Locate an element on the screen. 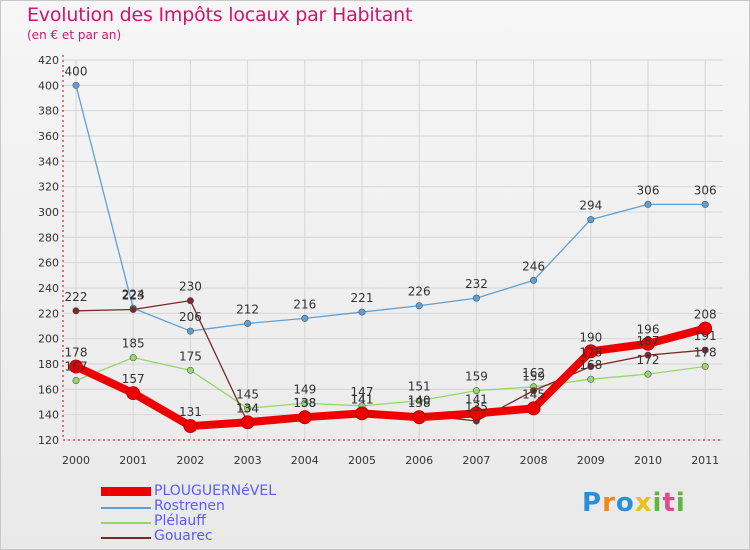 The width and height of the screenshot is (750, 550). data-label-plouguern-vel: 157 is located at coordinates (133, 379).